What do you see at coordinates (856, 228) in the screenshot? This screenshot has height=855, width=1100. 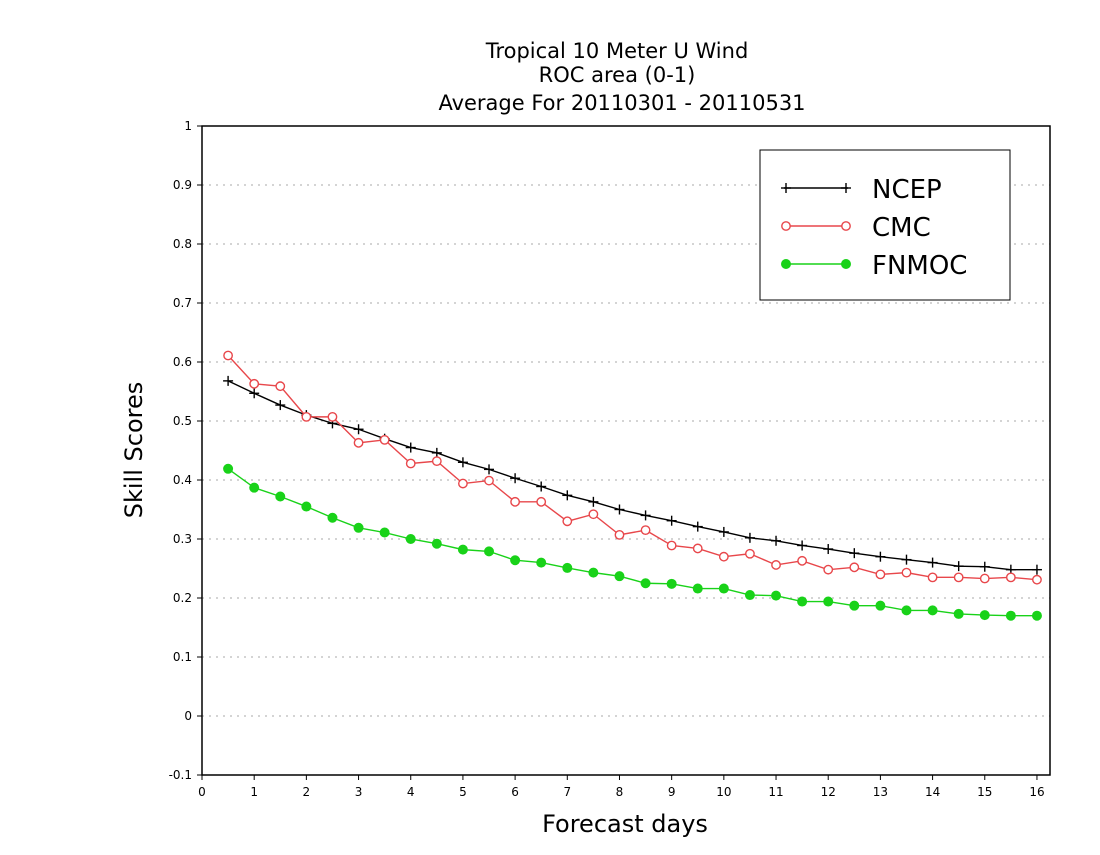 I see `legend-item-cmc: CMC` at bounding box center [856, 228].